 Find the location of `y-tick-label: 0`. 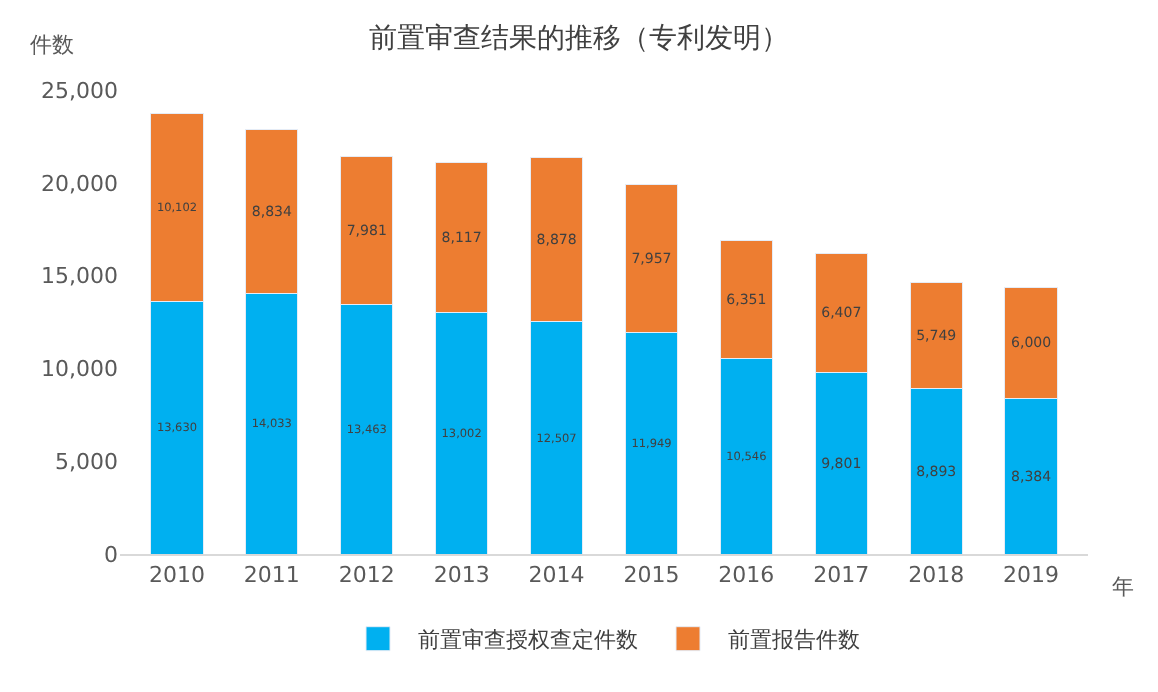

y-tick-label: 0 is located at coordinates (111, 554).